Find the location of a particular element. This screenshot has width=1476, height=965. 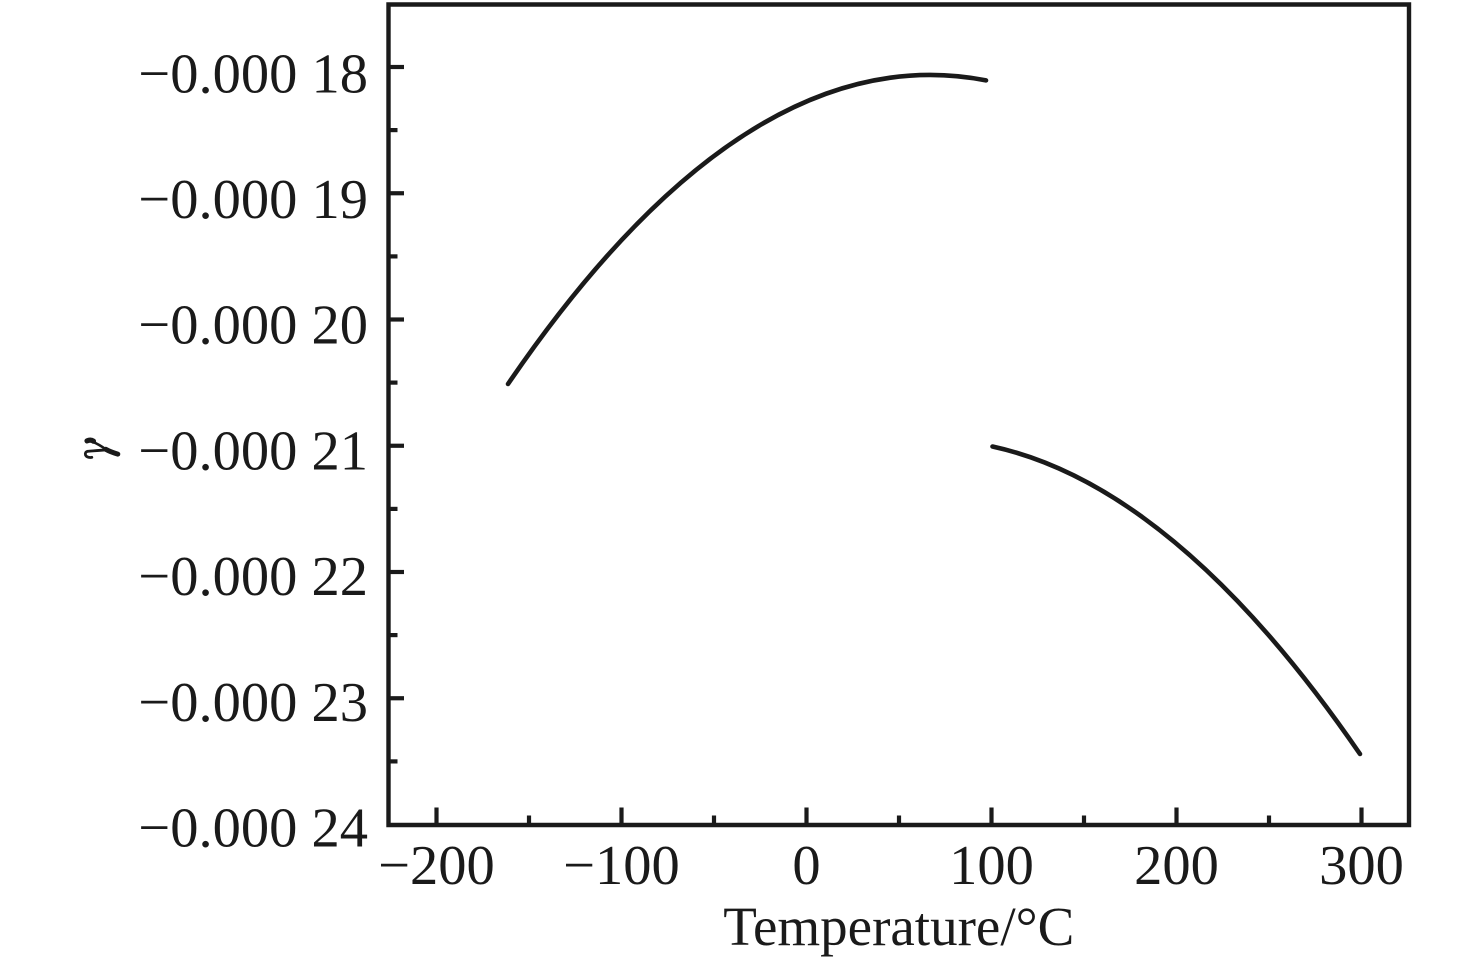

svg-text: −0.000 23 is located at coordinates (253, 703).